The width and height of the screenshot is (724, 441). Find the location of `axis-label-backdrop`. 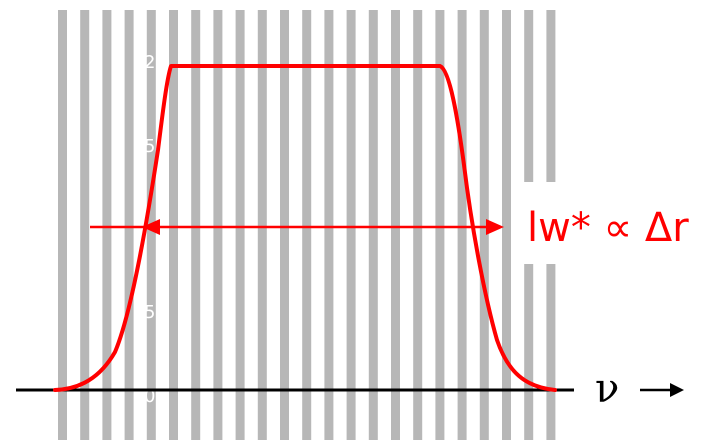

axis-label-backdrop is located at coordinates (647, 392).